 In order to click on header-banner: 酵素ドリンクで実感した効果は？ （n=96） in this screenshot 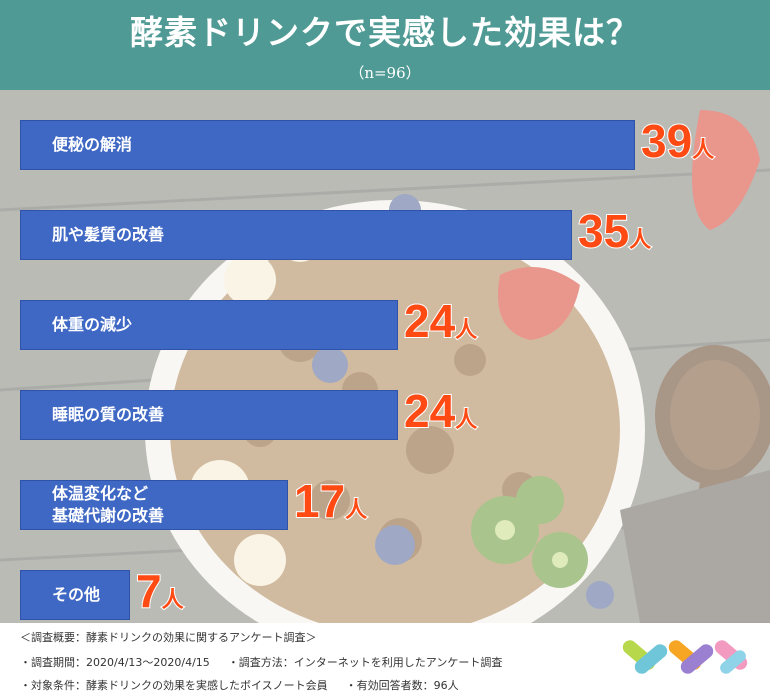, I will do `click(385, 45)`.